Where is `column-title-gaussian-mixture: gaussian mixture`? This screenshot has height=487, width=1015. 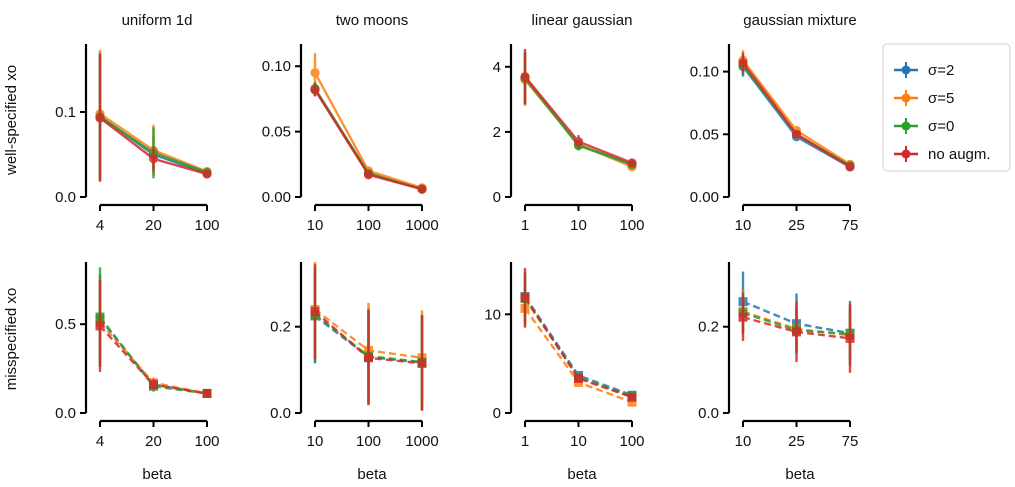
column-title-gaussian-mixture: gaussian mixture is located at coordinates (799, 20).